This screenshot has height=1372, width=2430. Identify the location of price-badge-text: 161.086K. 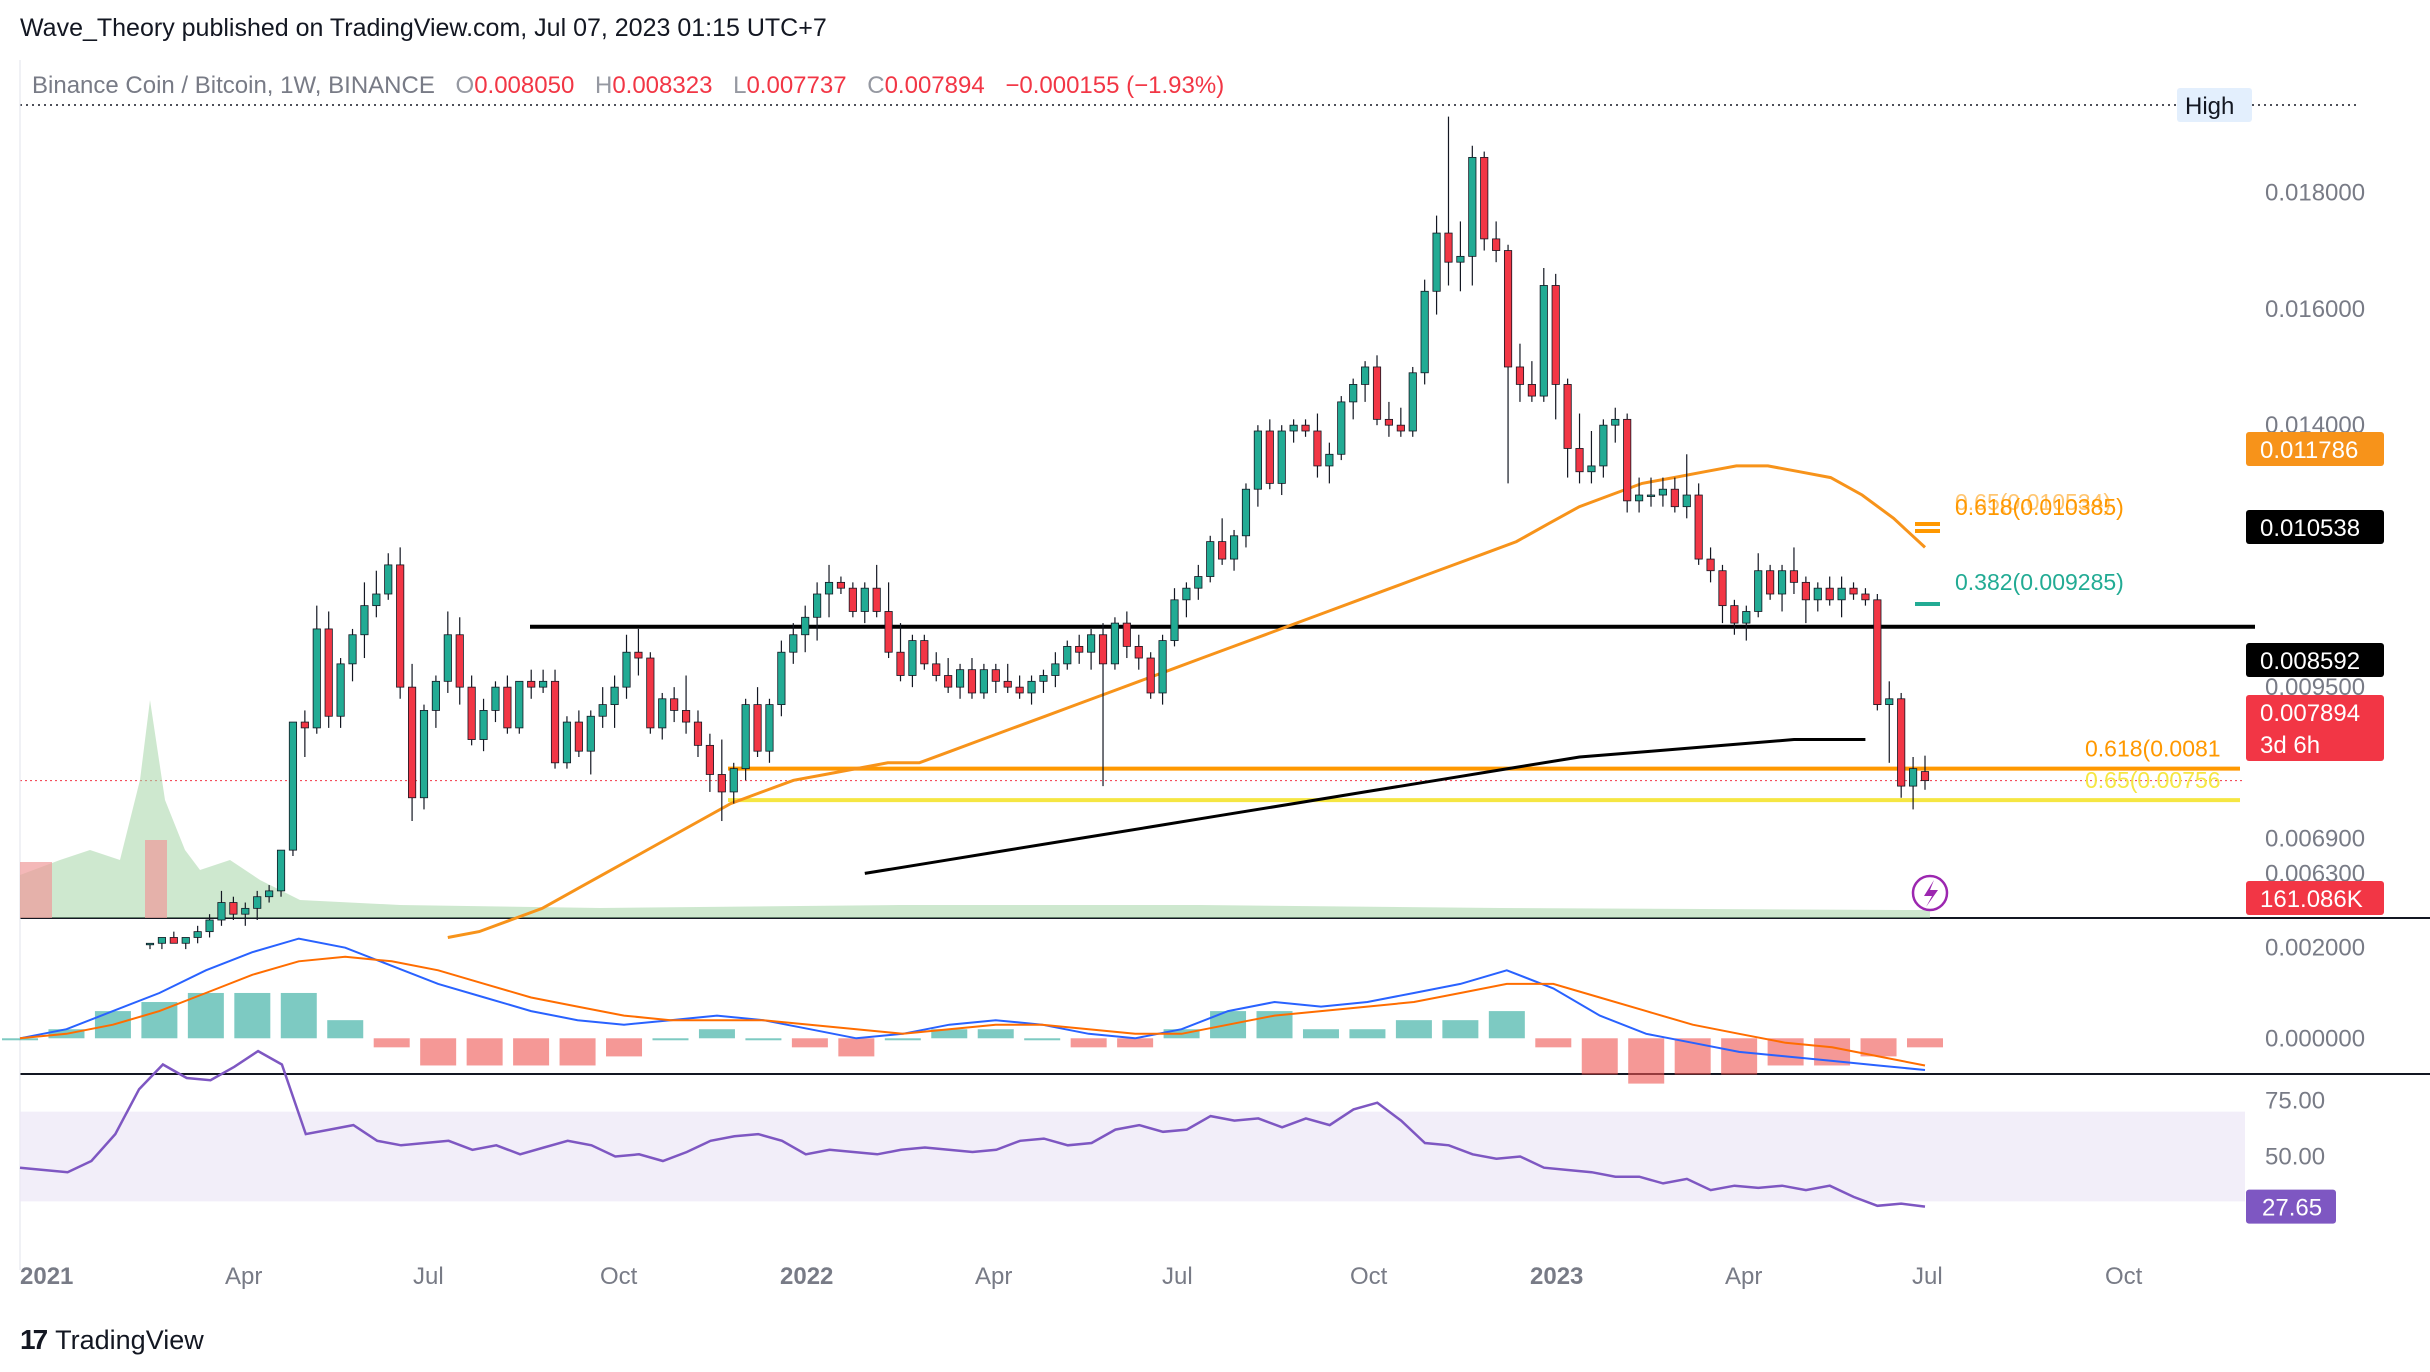
(2311, 899).